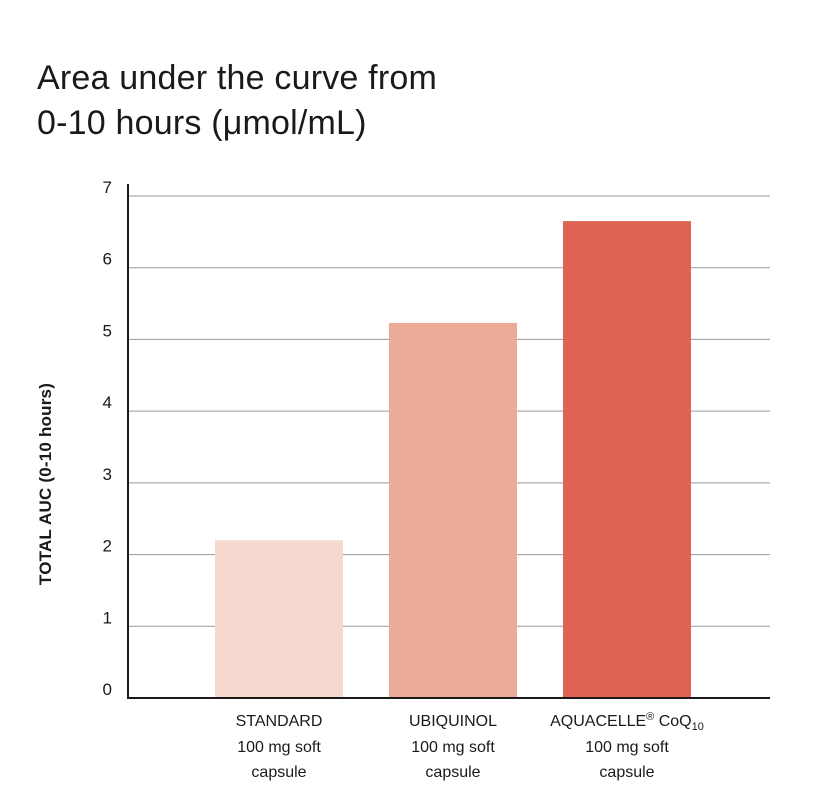 Image resolution: width=814 pixels, height=812 pixels. I want to click on y-tick-labels: 0 1 2 3 4 5 6 7, so click(107, 438).